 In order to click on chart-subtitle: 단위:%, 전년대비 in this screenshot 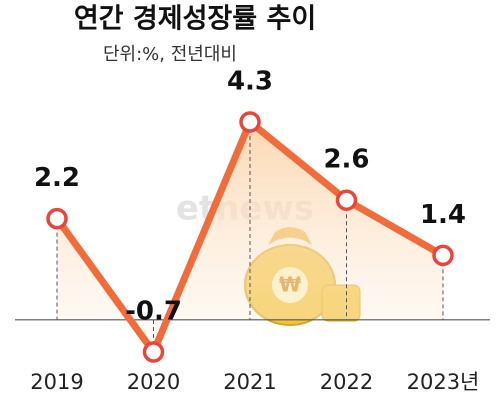, I will do `click(170, 54)`.